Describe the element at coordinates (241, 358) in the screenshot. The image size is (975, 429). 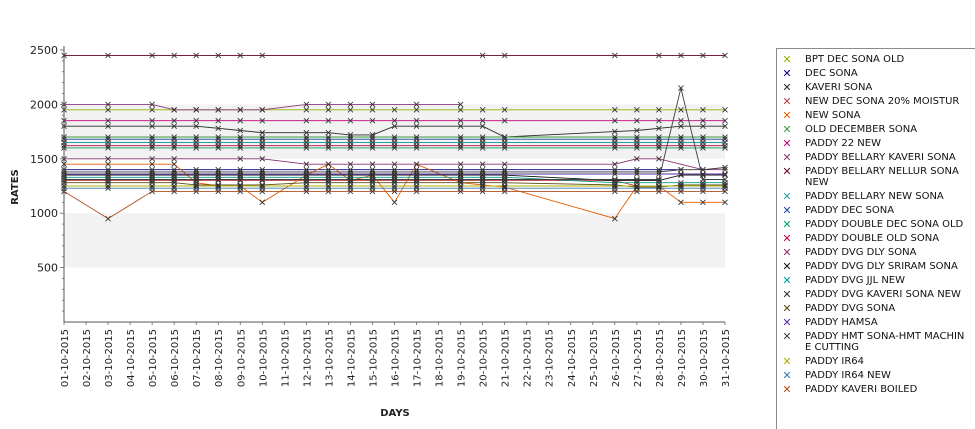
I see `x-tick-label: 09-10-2015` at that location.